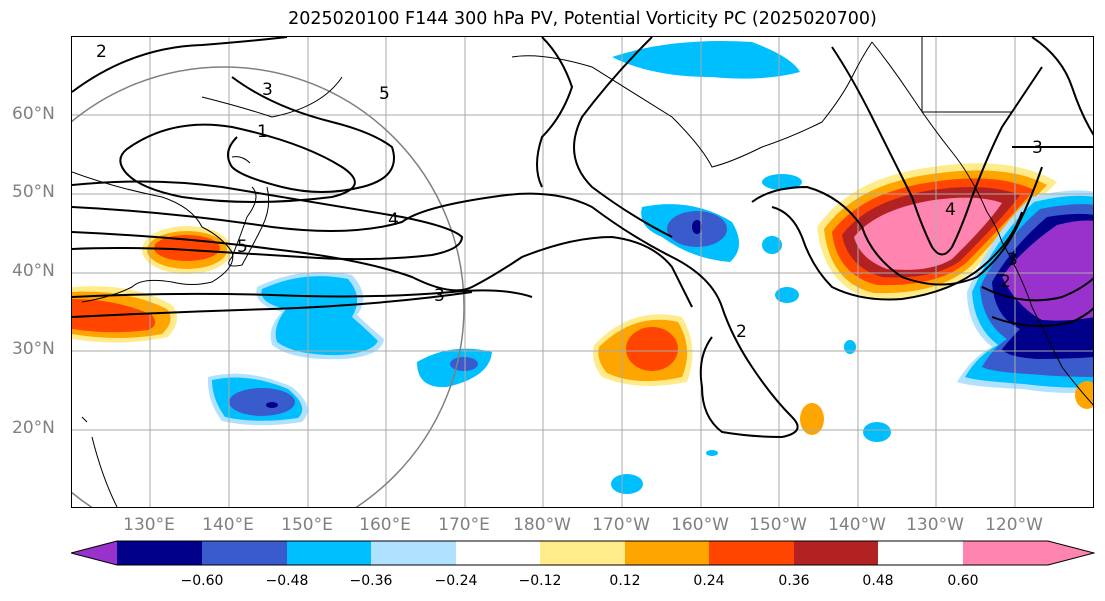  What do you see at coordinates (202, 581) in the screenshot?
I see `colorbar-tick: −0.60` at bounding box center [202, 581].